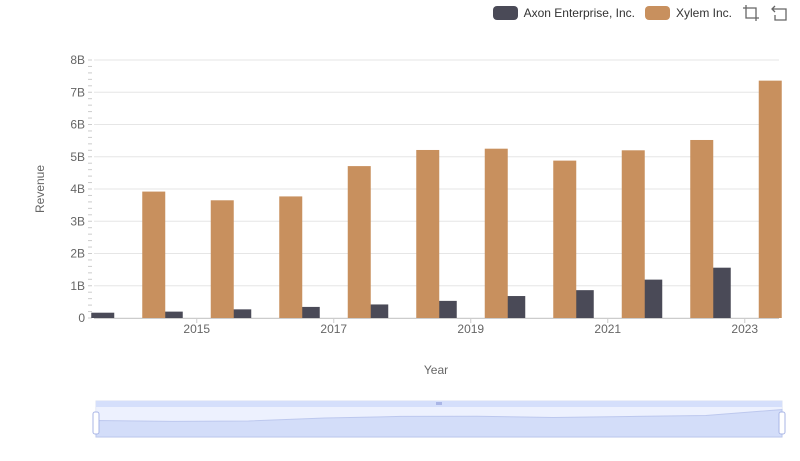 This screenshot has height=461, width=800. I want to click on y-tick-label: 4B, so click(77, 189).